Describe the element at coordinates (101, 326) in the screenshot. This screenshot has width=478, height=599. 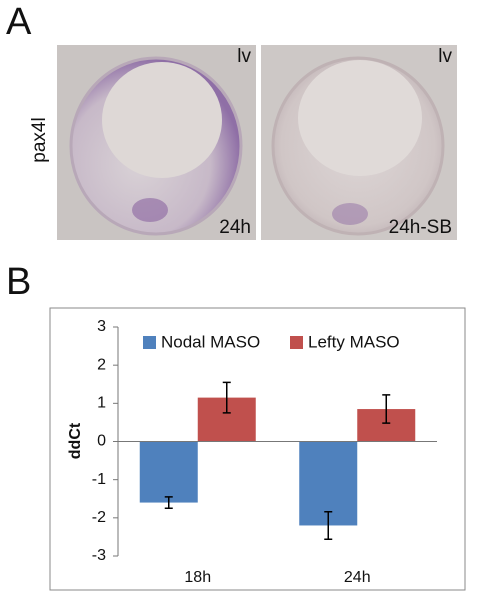
I see `y-tick-label: 3` at that location.